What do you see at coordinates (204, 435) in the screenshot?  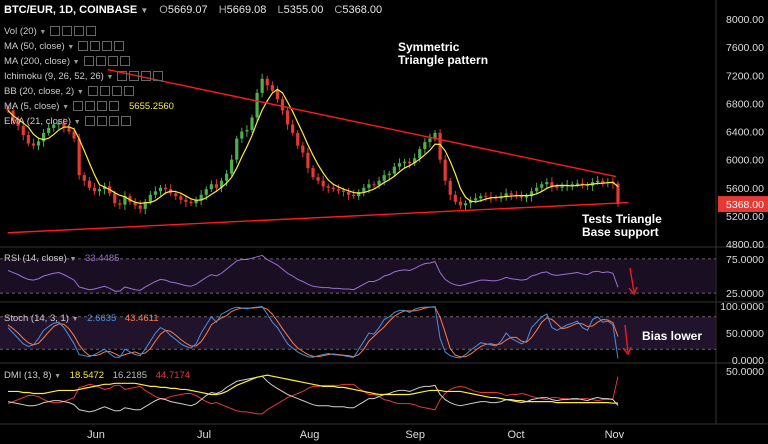 I see `time-tick-label: Jul` at bounding box center [204, 435].